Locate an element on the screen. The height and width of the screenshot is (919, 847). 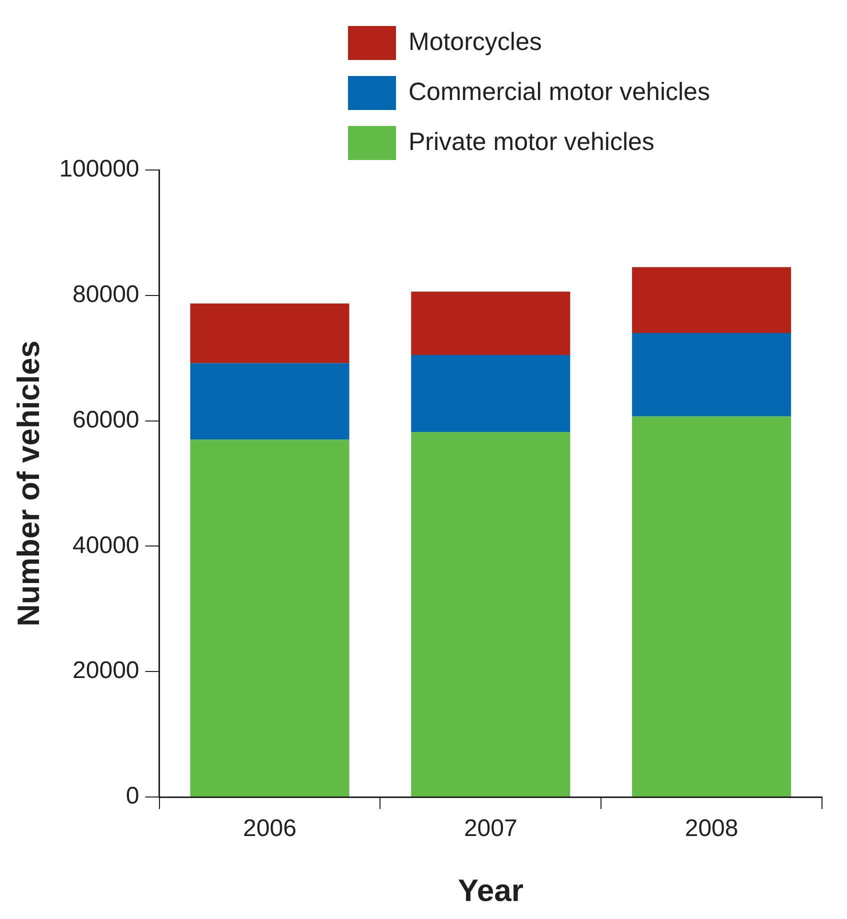
y-tick-label: 40000 is located at coordinates (106, 545).